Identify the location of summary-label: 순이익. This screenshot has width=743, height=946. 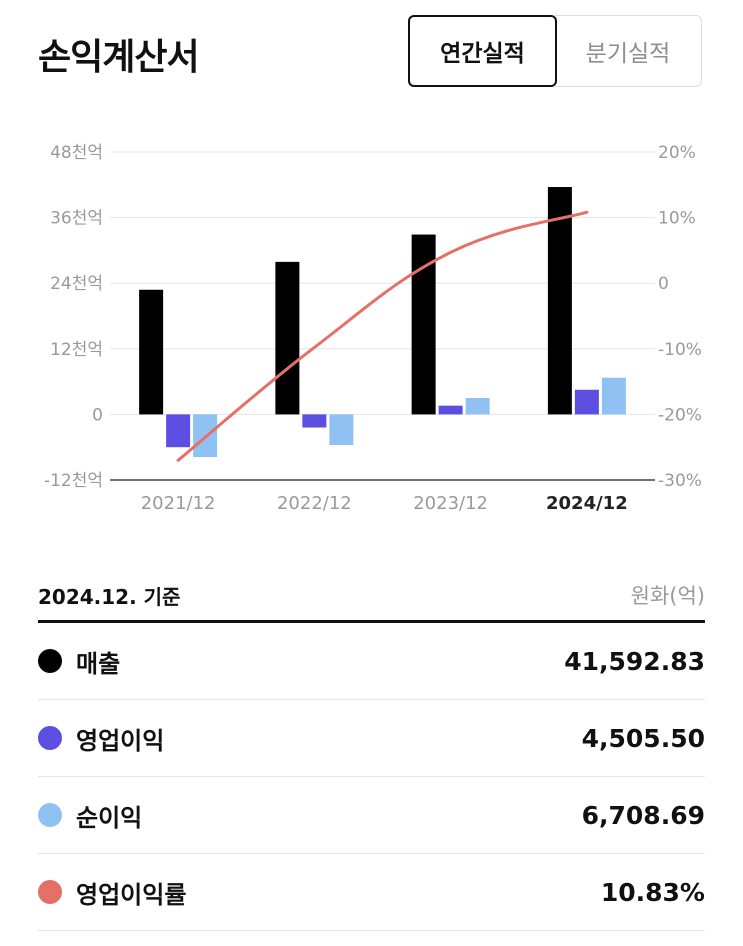
(109, 817).